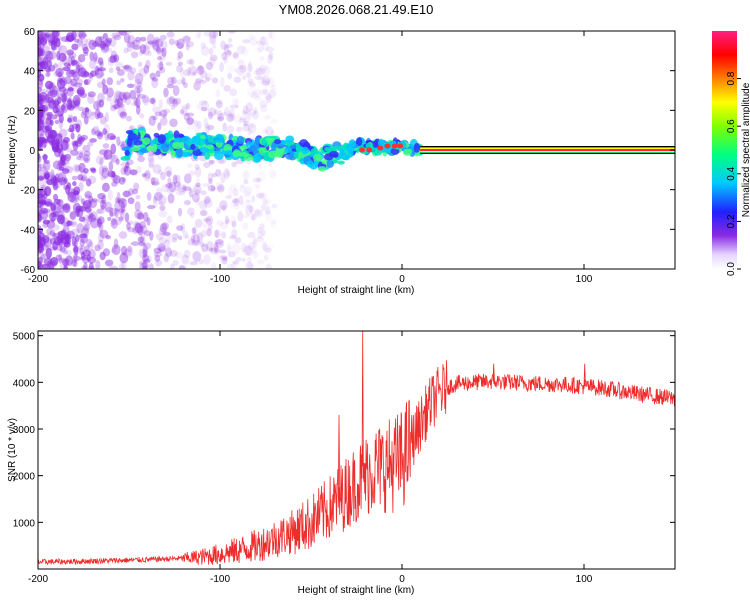  Describe the element at coordinates (584, 579) in the screenshot. I see `x-tick-label: 100` at that location.